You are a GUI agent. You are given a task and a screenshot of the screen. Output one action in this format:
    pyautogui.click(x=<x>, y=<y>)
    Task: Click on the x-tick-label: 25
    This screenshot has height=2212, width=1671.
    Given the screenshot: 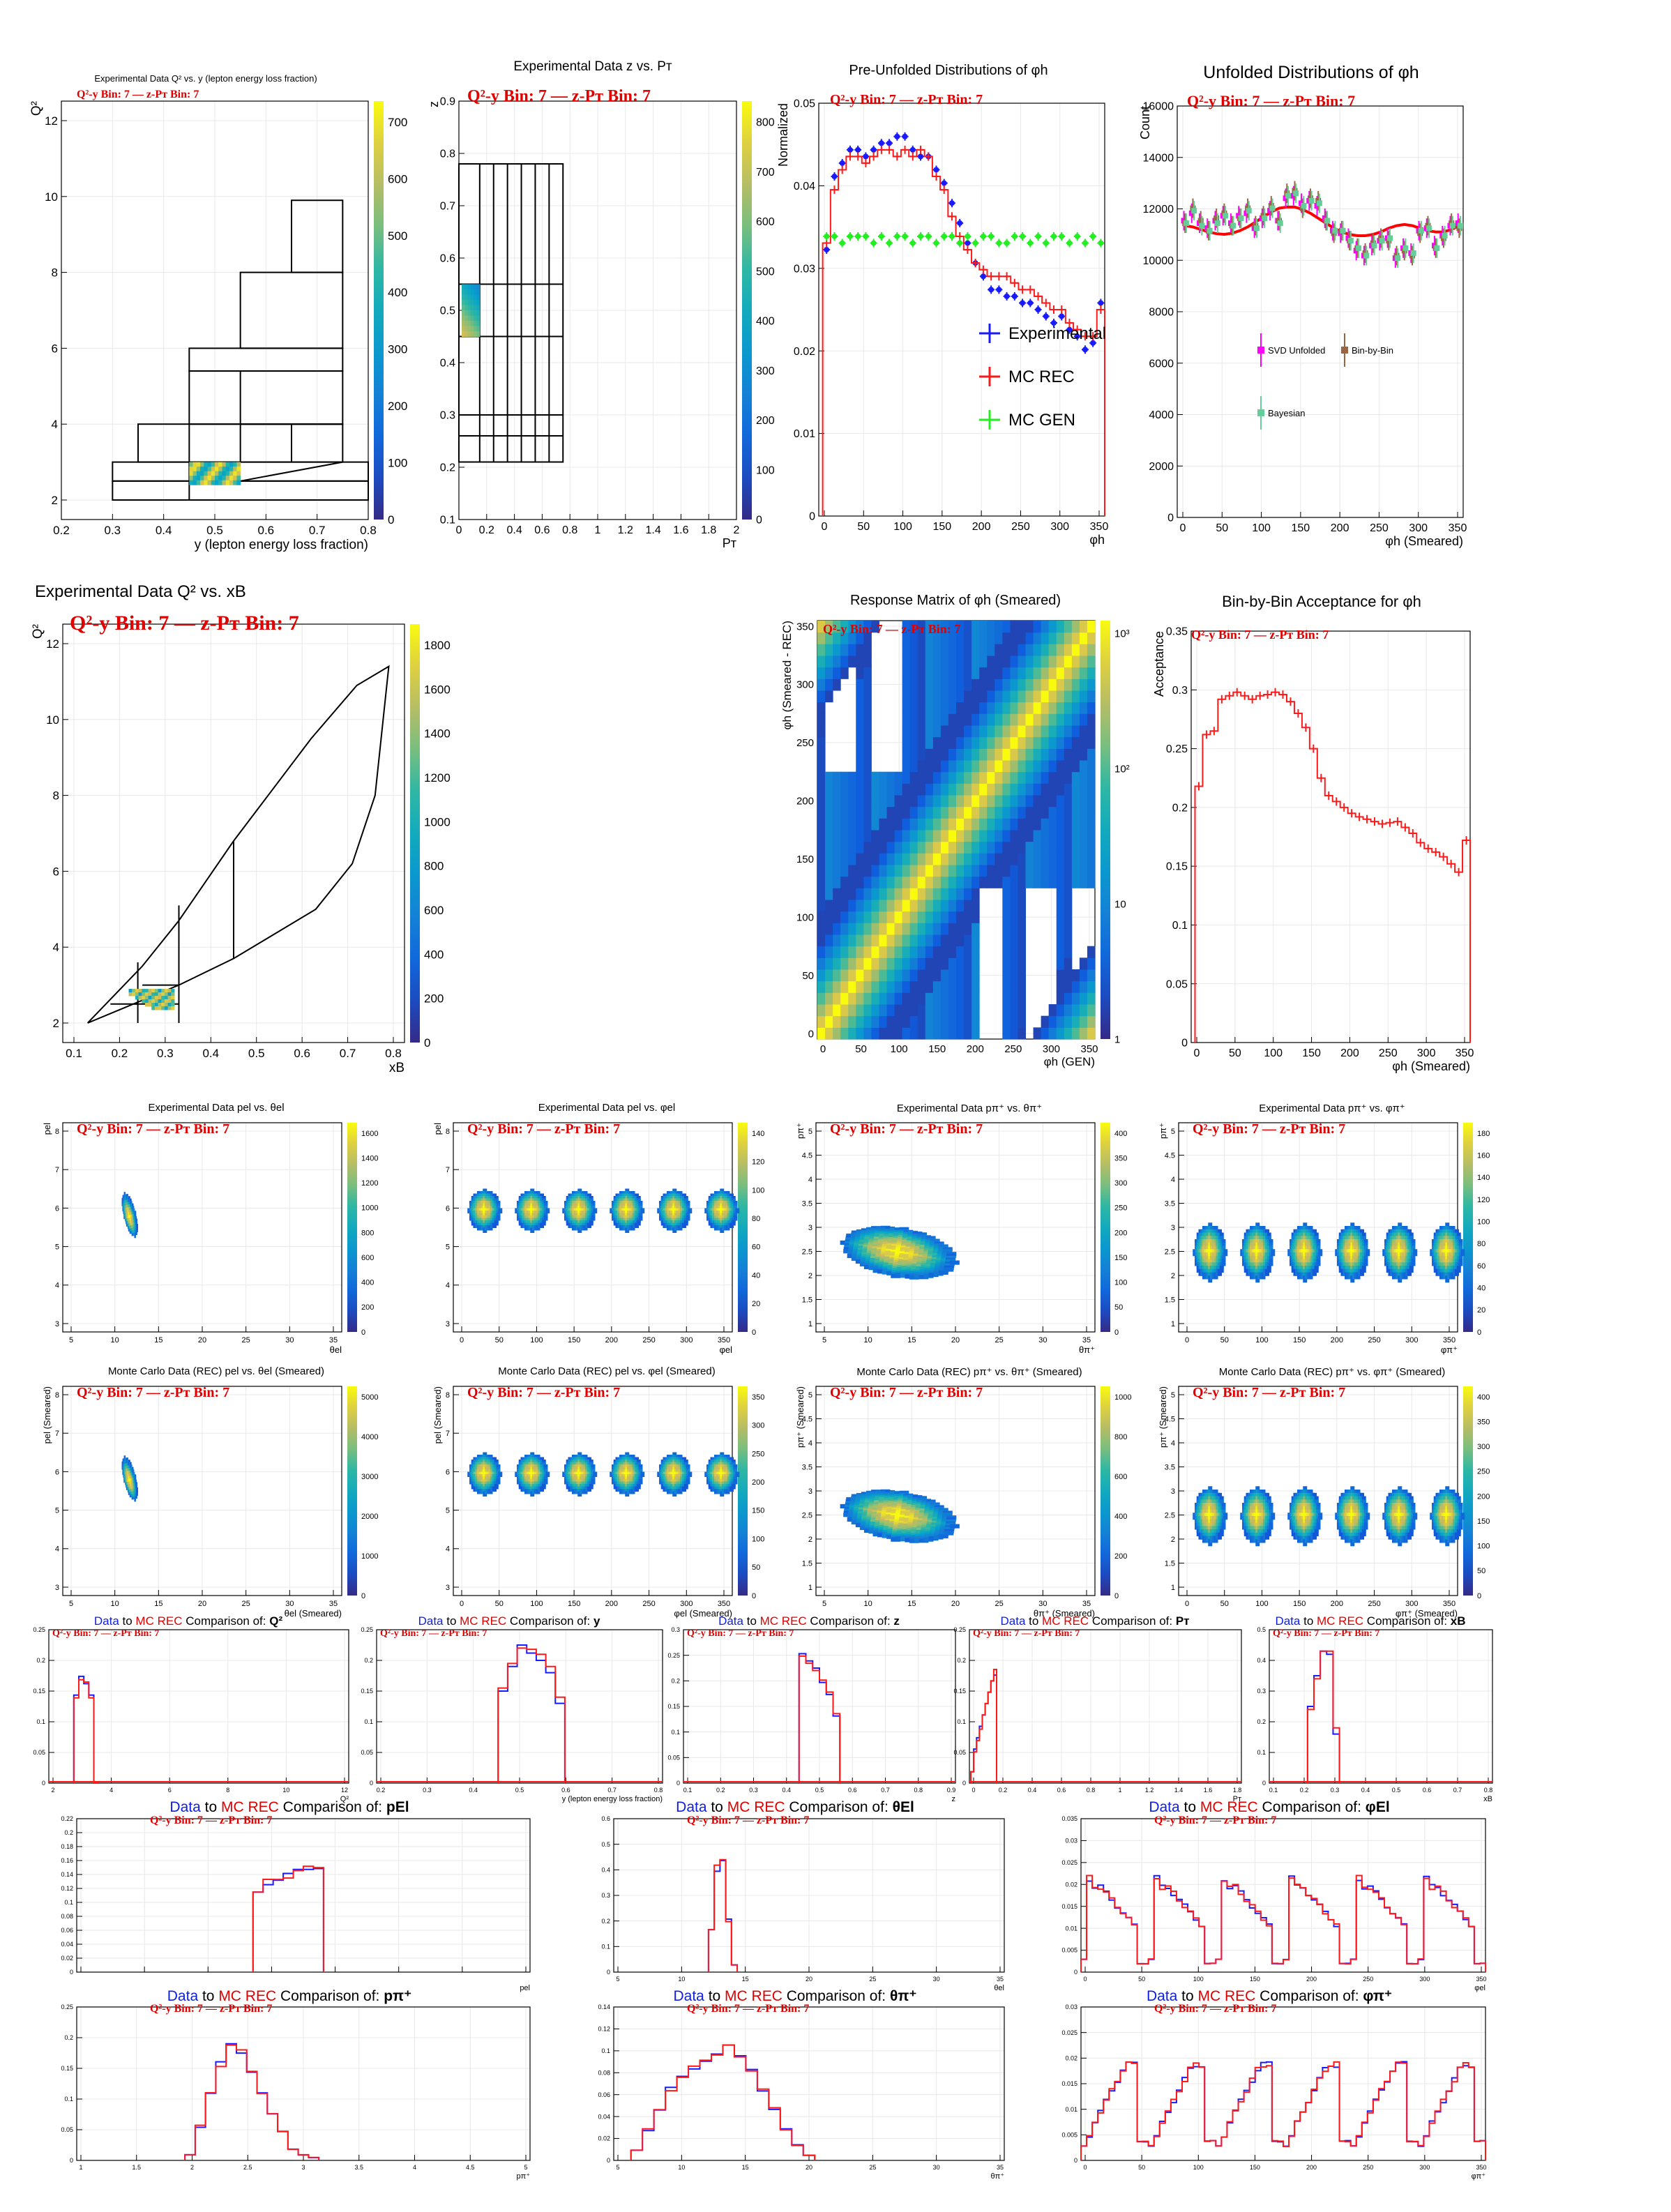 What is the action you would take?
    pyautogui.click(x=999, y=1340)
    